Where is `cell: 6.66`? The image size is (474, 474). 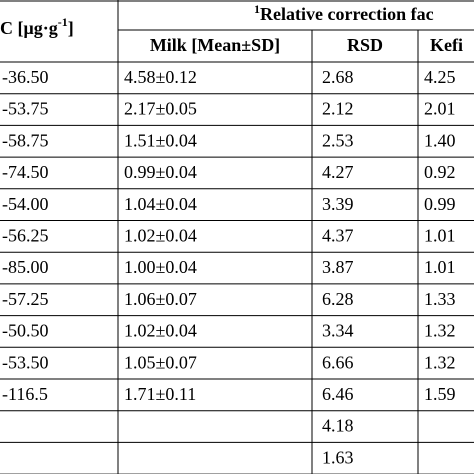 cell: 6.66 is located at coordinates (338, 362).